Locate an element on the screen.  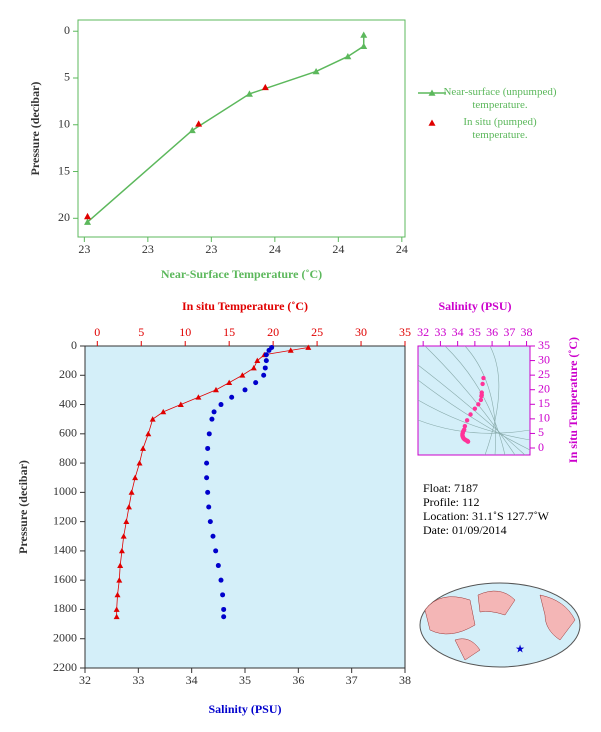
y-tick-label: 1800 is located at coordinates (65, 608).